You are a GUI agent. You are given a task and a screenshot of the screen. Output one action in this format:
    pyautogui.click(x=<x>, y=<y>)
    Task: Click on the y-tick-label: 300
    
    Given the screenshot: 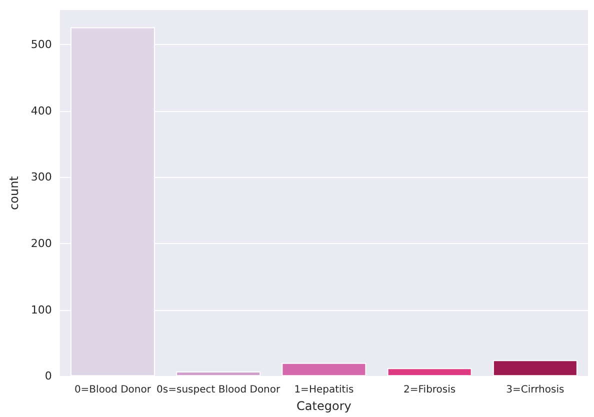 What is the action you would take?
    pyautogui.click(x=41, y=177)
    